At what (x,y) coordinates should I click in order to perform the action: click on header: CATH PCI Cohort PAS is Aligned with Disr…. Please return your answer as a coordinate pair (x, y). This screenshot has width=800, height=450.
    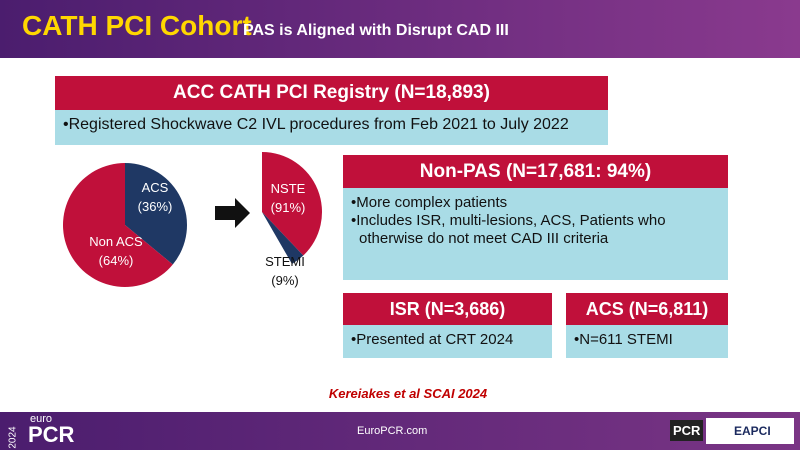
    Looking at the image, I should click on (400, 29).